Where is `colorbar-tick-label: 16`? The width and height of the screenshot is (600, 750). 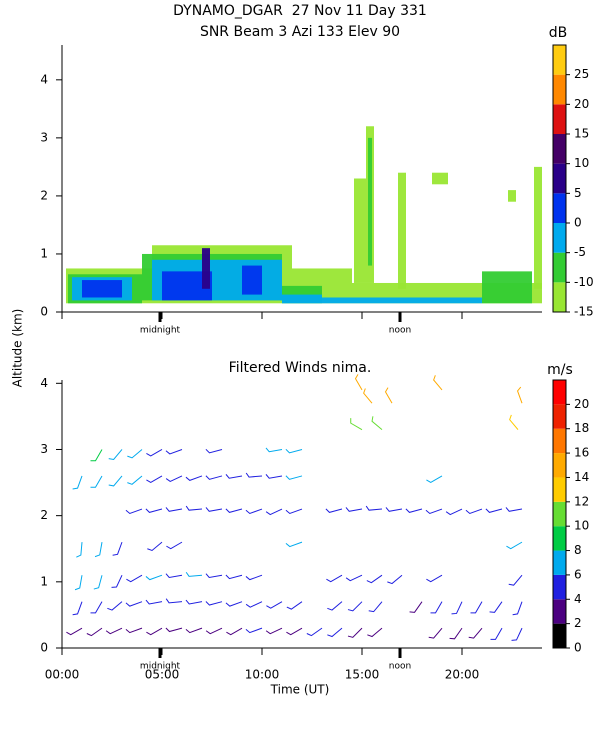 colorbar-tick-label: 16 is located at coordinates (581, 453).